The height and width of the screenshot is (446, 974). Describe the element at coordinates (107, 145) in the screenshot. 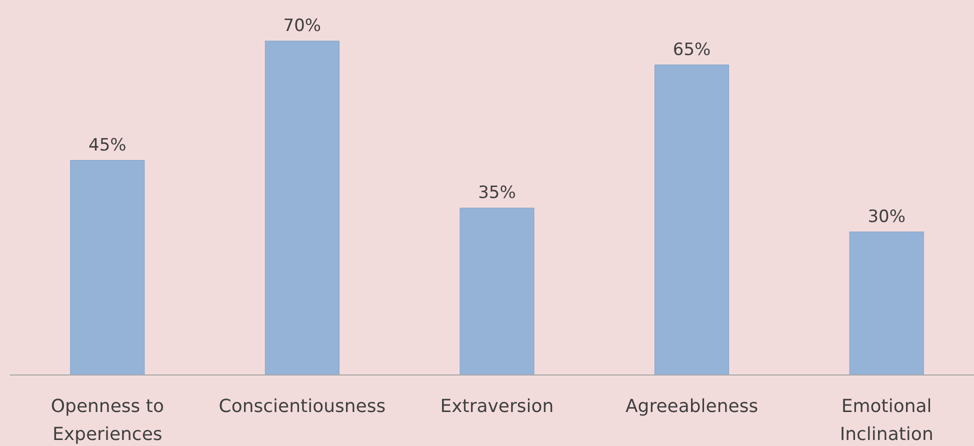

I see `data-label: 45%` at that location.